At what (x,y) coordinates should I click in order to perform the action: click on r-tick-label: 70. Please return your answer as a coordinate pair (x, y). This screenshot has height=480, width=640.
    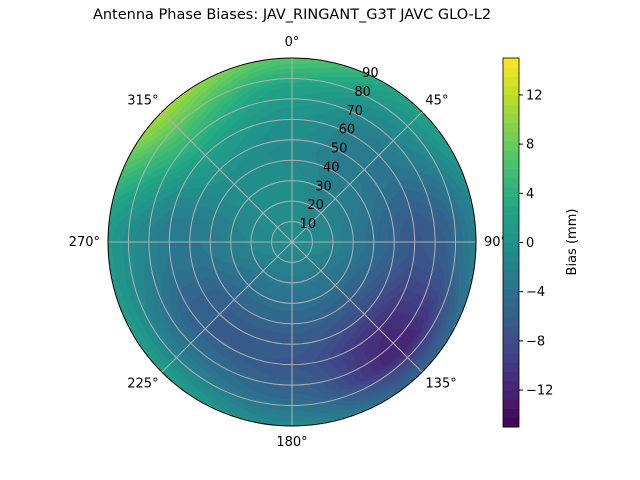
    Looking at the image, I should click on (354, 111).